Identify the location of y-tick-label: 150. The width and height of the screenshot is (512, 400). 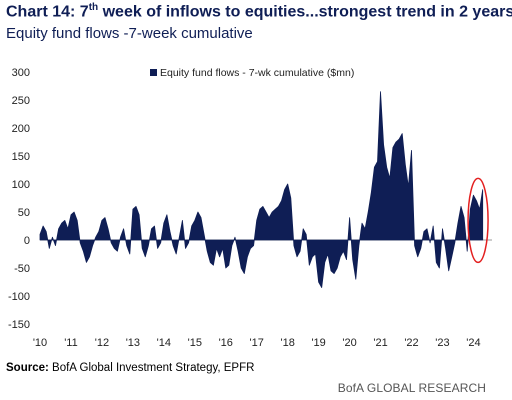
(21, 157).